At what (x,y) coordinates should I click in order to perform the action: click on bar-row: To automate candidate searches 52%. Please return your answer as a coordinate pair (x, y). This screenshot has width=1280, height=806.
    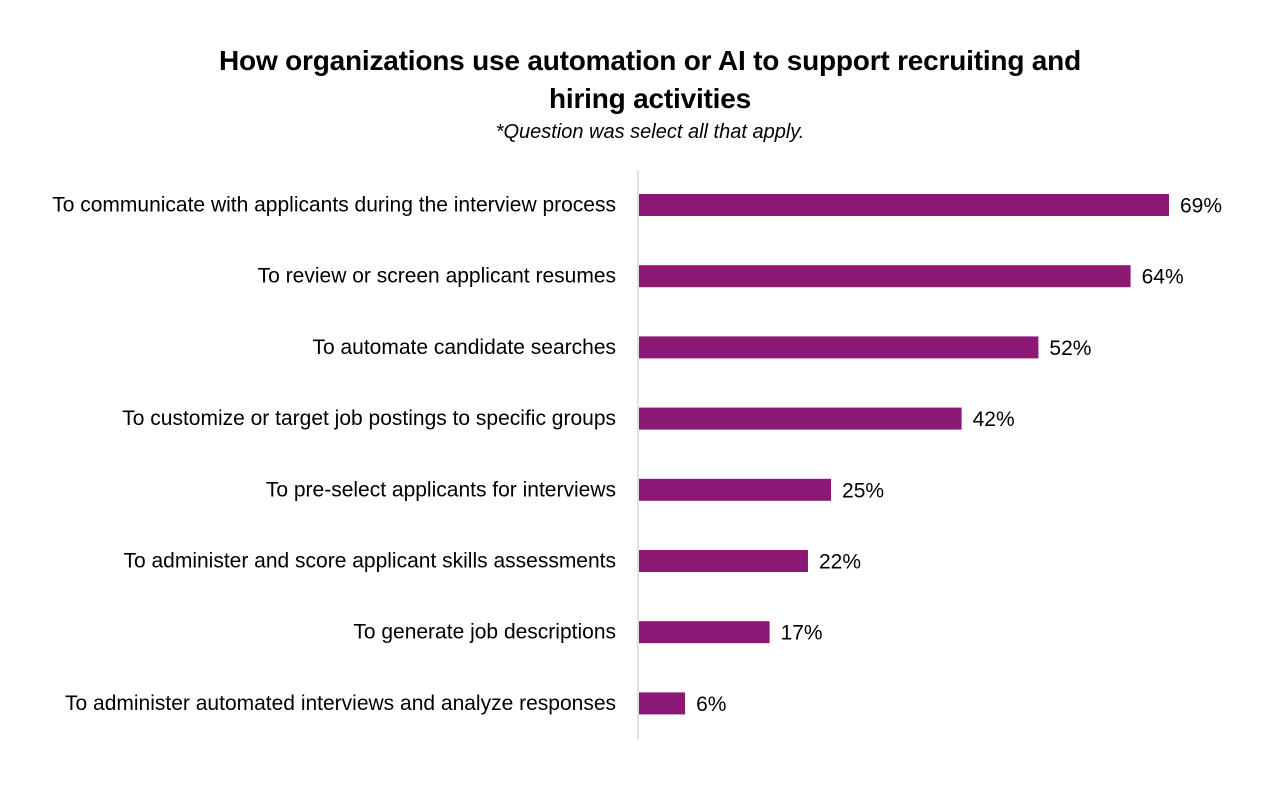
    Looking at the image, I should click on (701, 348).